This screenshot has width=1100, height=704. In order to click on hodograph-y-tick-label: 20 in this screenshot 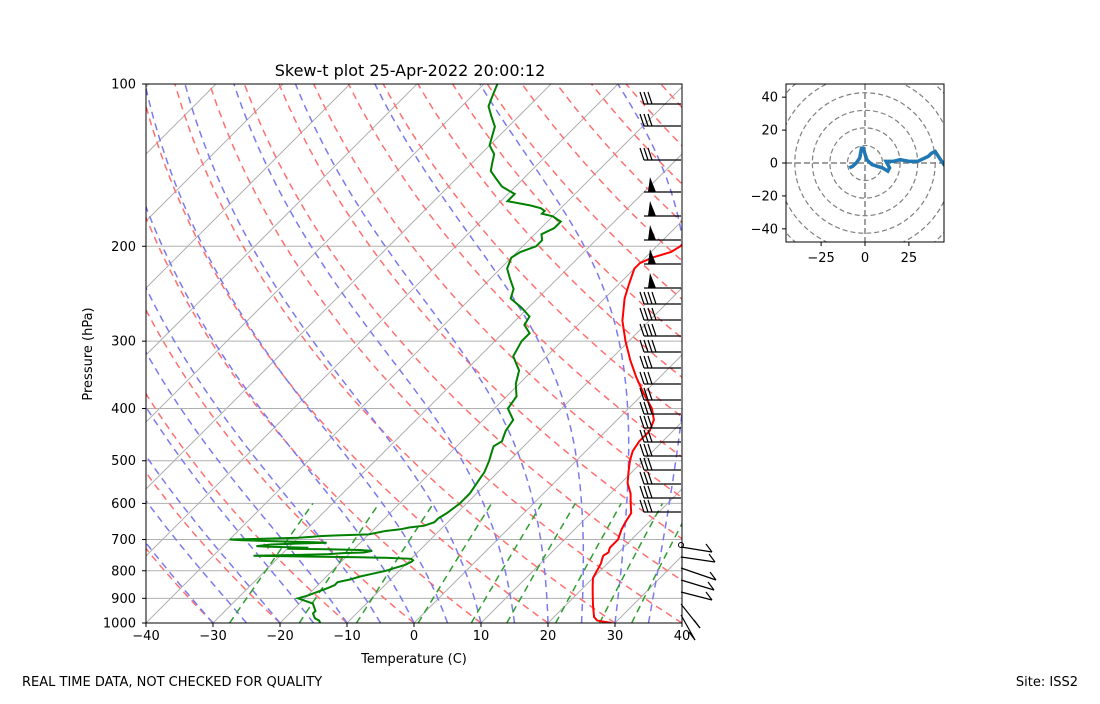, I will do `click(769, 131)`.